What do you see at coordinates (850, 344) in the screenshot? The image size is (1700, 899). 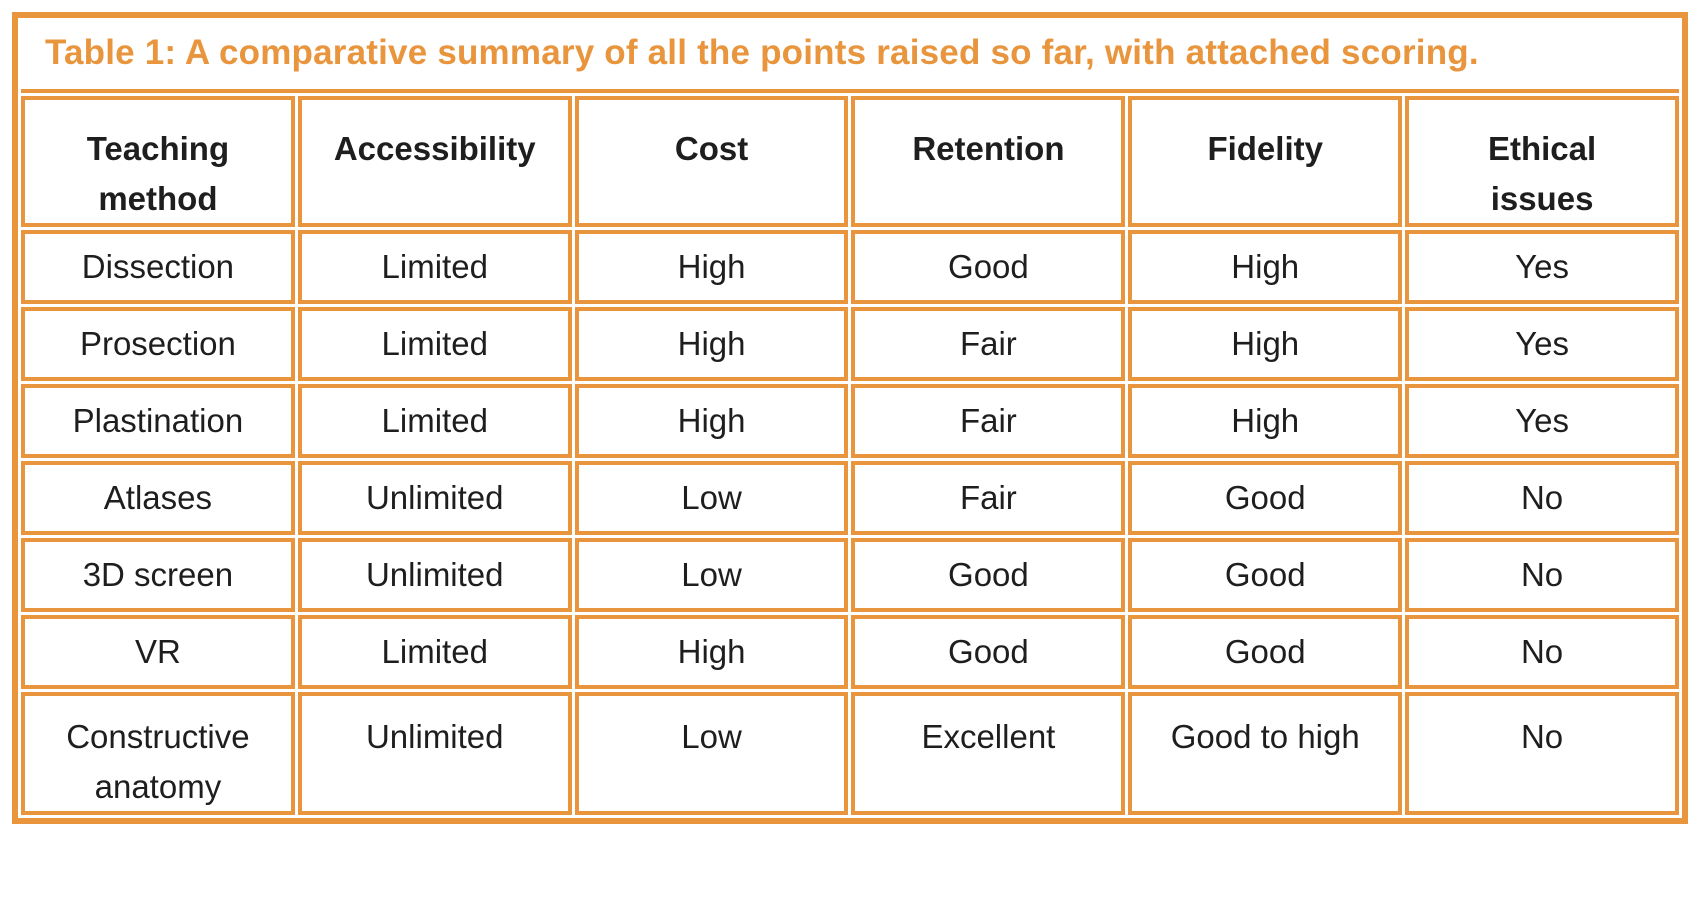 I see `table-row: Prosection Limited High Fair High Yes` at bounding box center [850, 344].